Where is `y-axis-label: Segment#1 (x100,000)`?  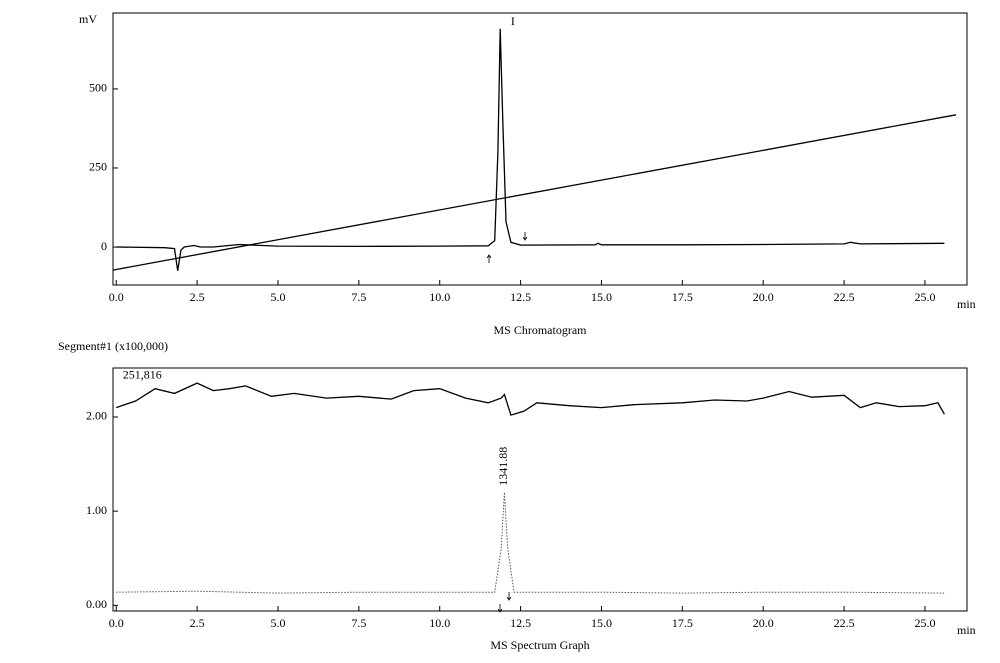
y-axis-label: Segment#1 (x100,000) is located at coordinates (113, 346).